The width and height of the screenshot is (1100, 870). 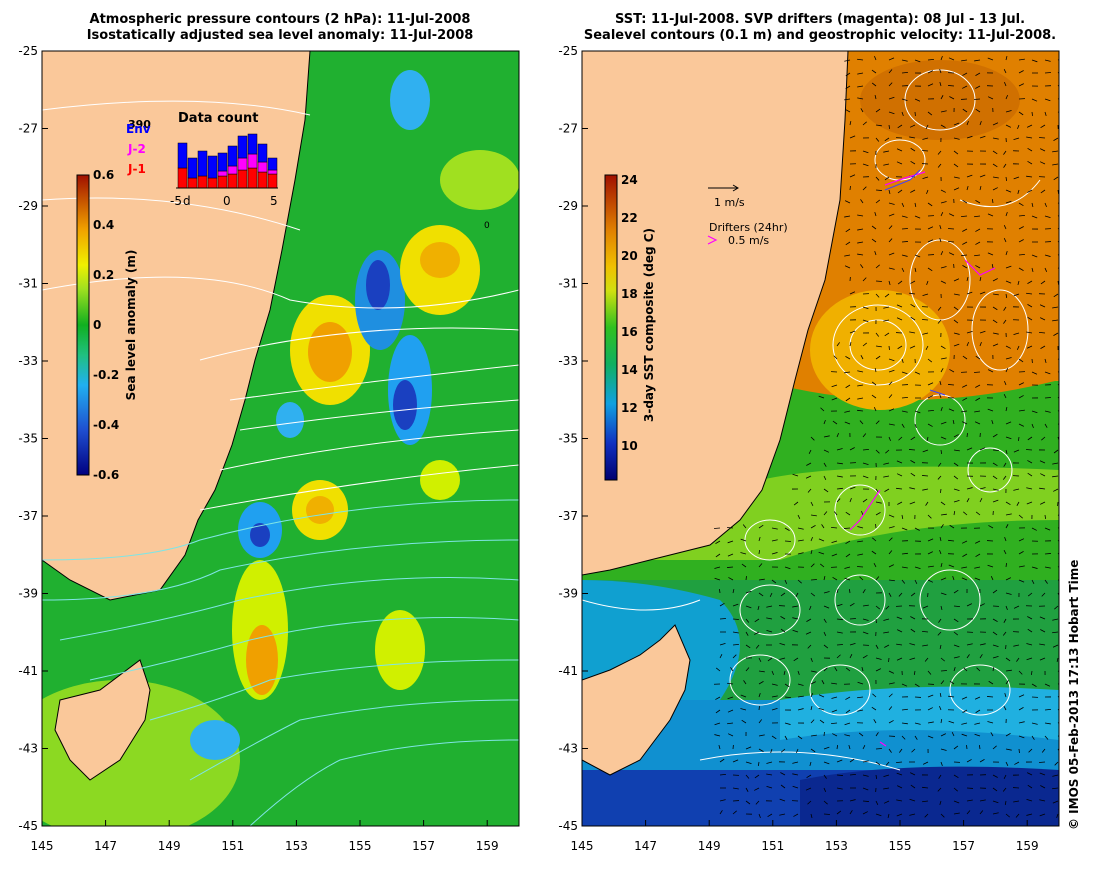 I want to click on sla-cb-tick-6: -0.6, so click(x=106, y=475).